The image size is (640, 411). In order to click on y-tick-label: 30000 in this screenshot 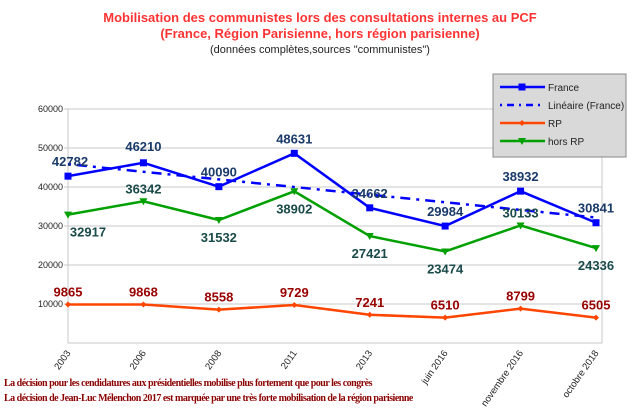, I will do `click(50, 226)`.